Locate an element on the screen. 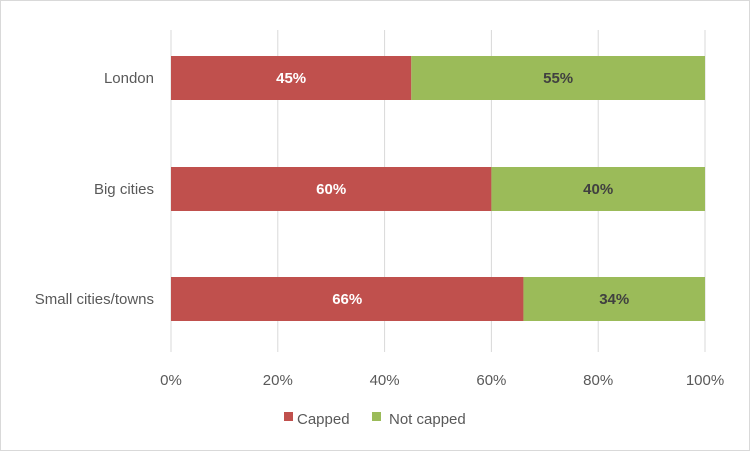 The width and height of the screenshot is (750, 451). category-label: Small cities/towns is located at coordinates (94, 299).